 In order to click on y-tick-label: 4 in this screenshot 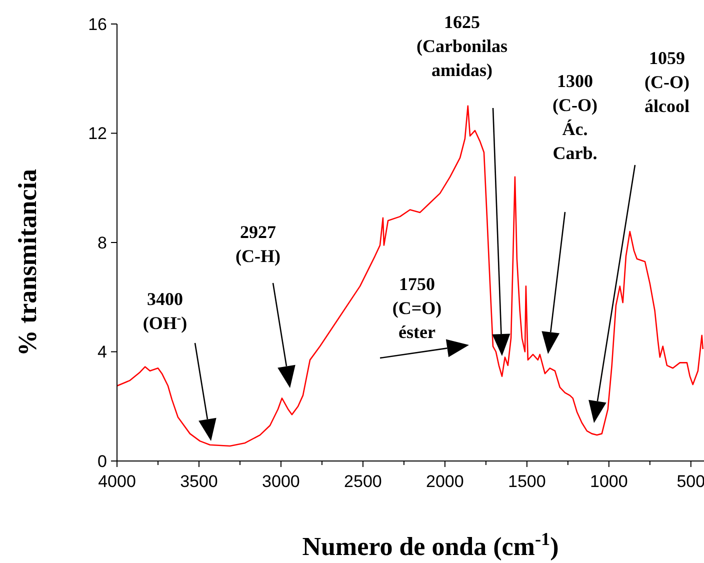, I will do `click(102, 352)`.